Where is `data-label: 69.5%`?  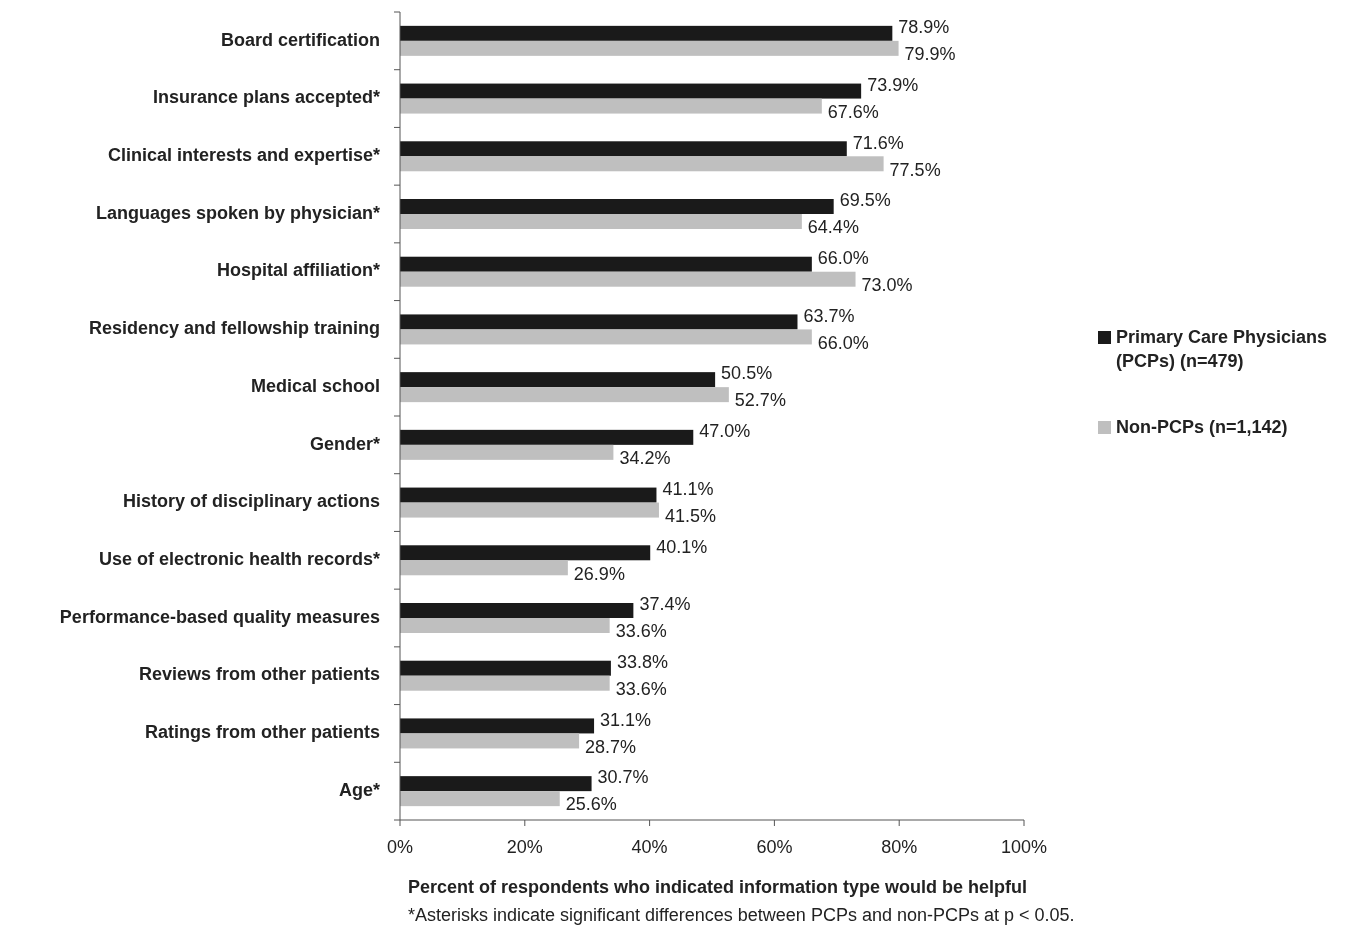 data-label: 69.5% is located at coordinates (865, 200).